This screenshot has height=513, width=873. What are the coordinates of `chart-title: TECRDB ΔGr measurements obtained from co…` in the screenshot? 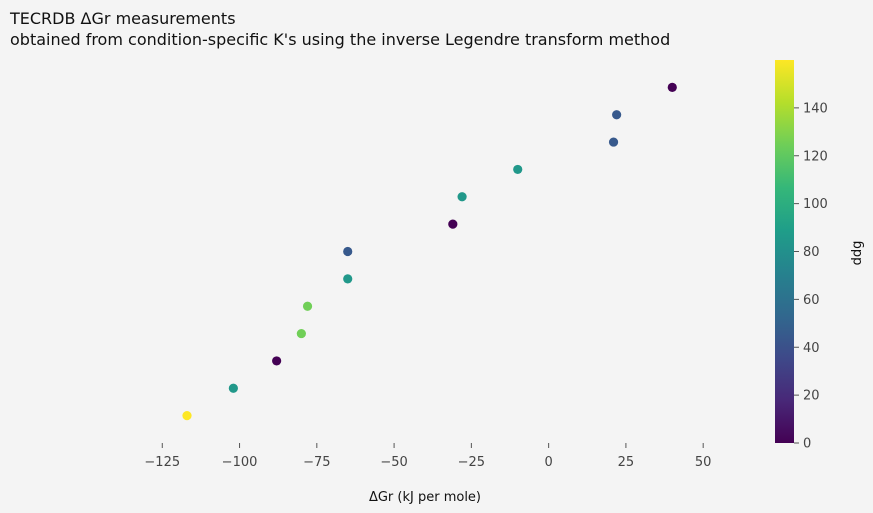 It's located at (340, 29).